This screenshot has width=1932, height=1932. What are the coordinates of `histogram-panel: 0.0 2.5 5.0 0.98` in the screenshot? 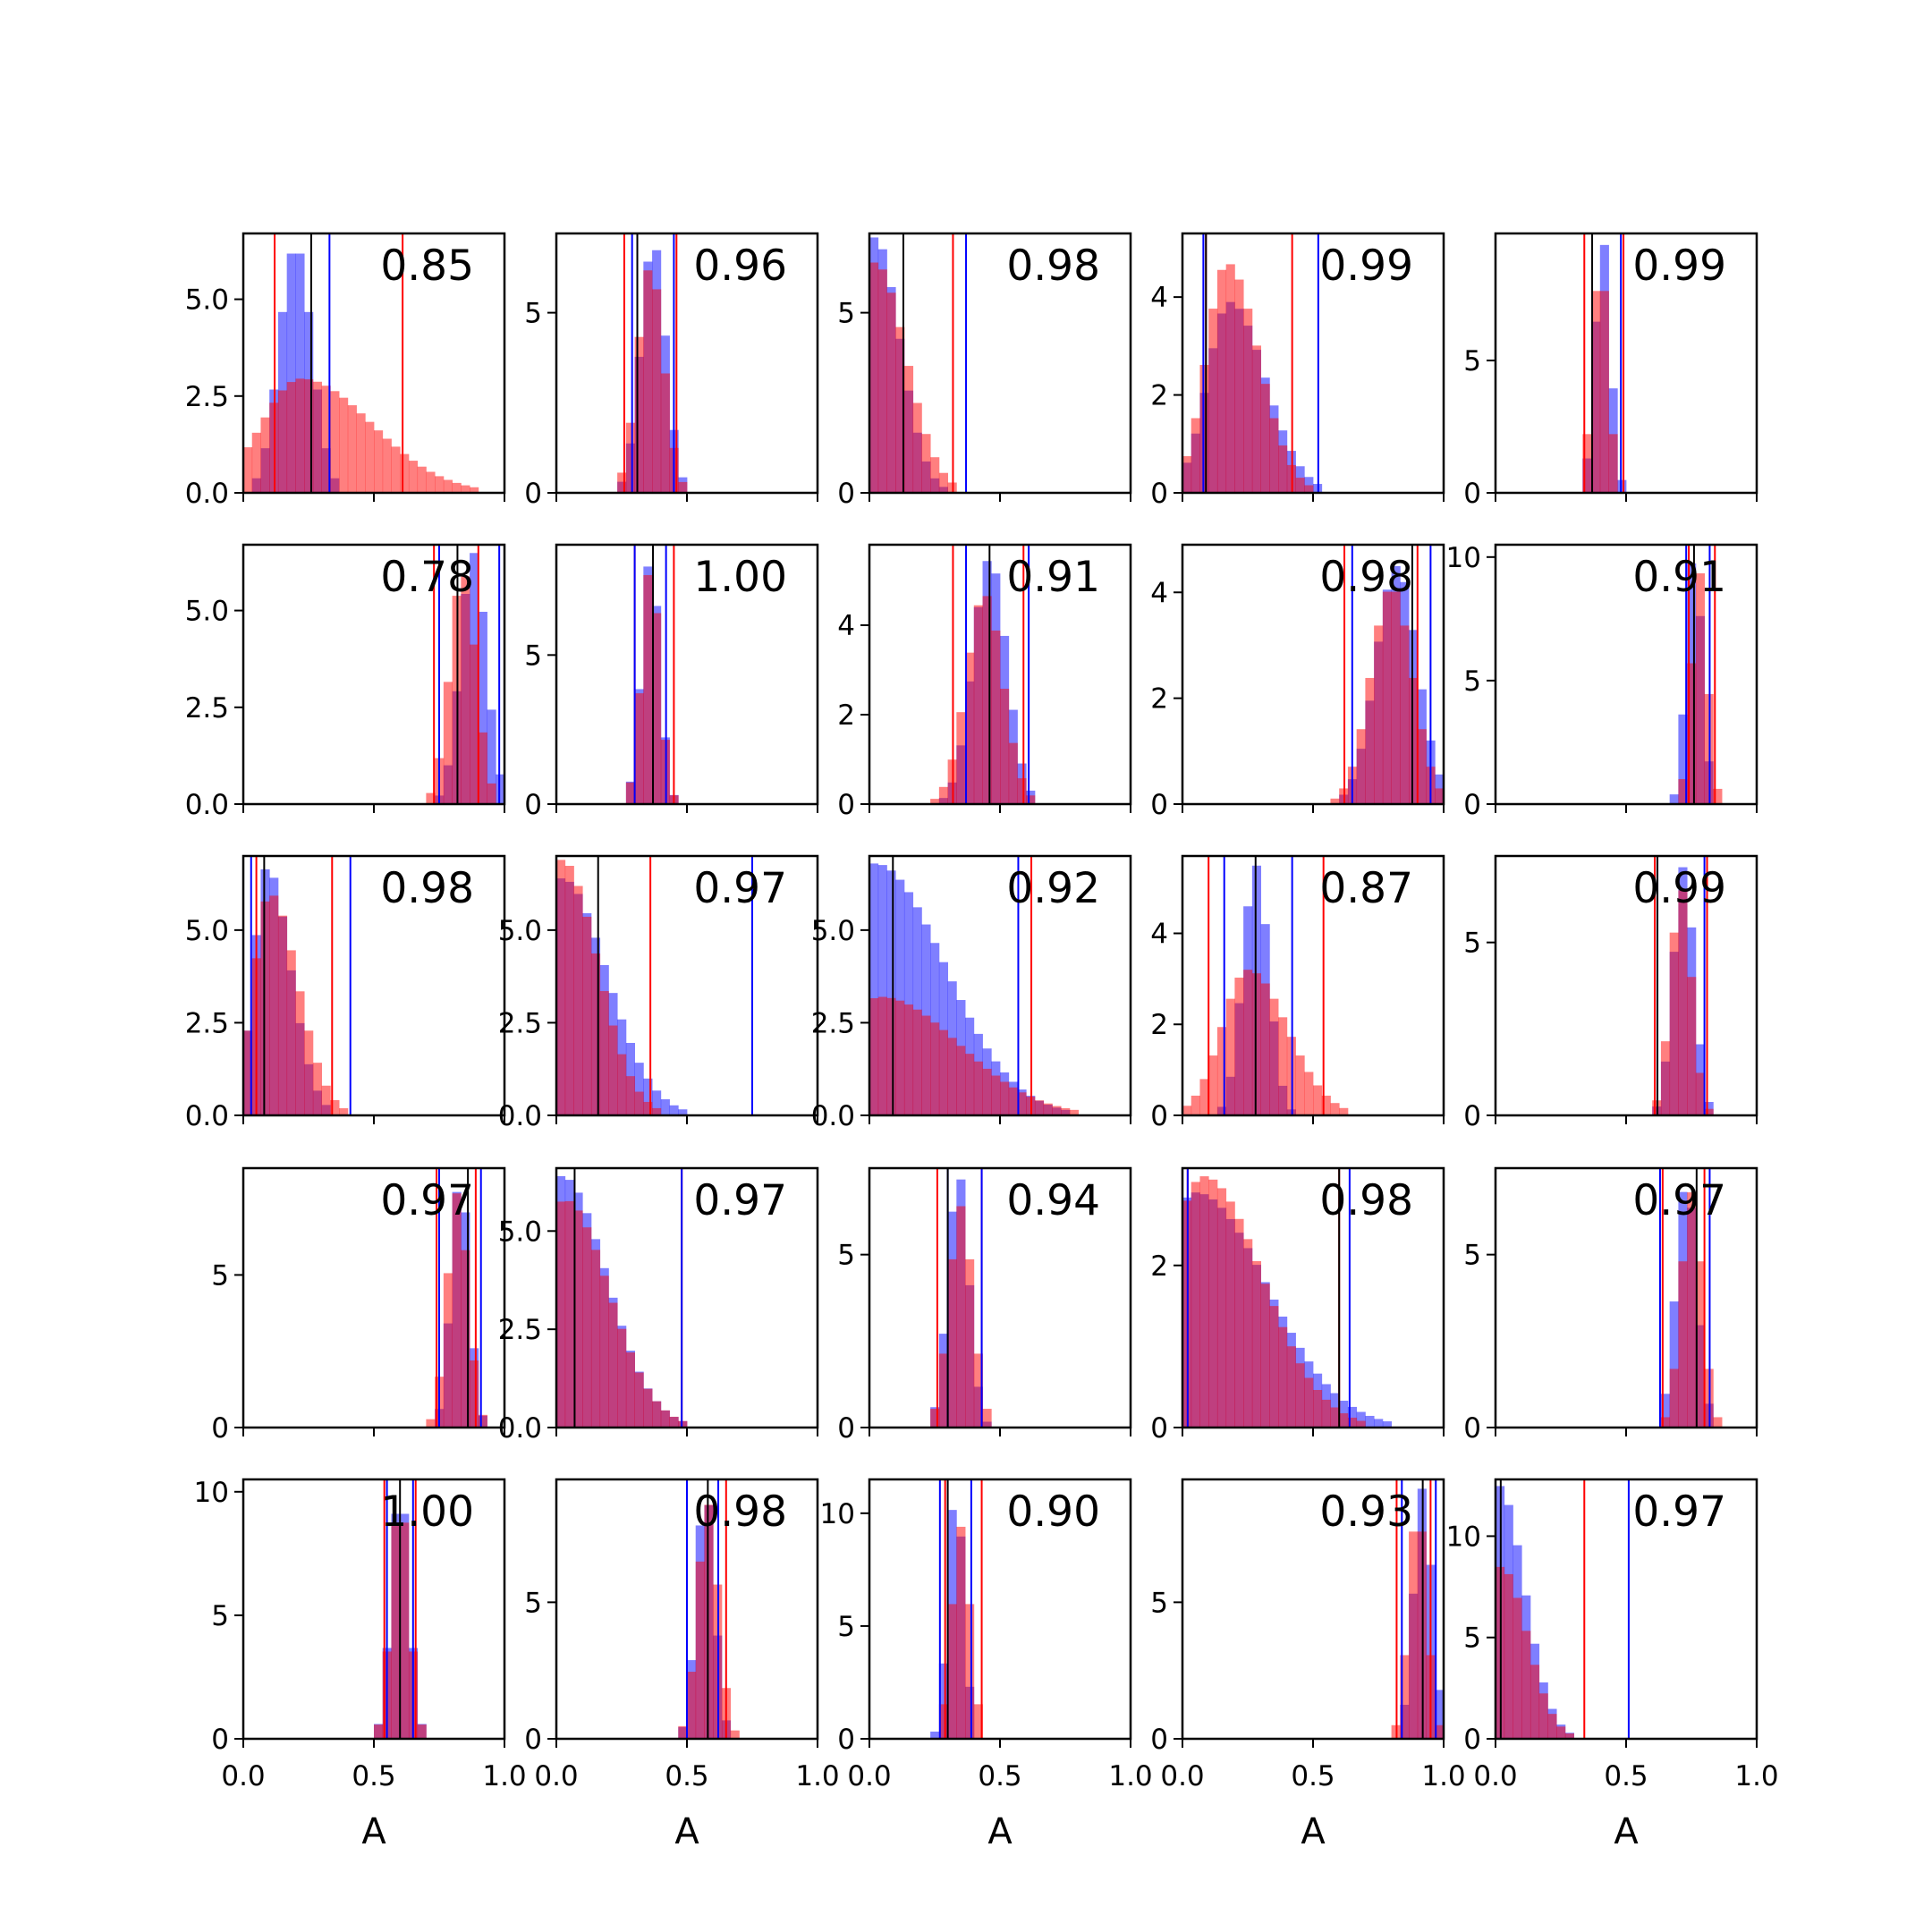 It's located at (345, 993).